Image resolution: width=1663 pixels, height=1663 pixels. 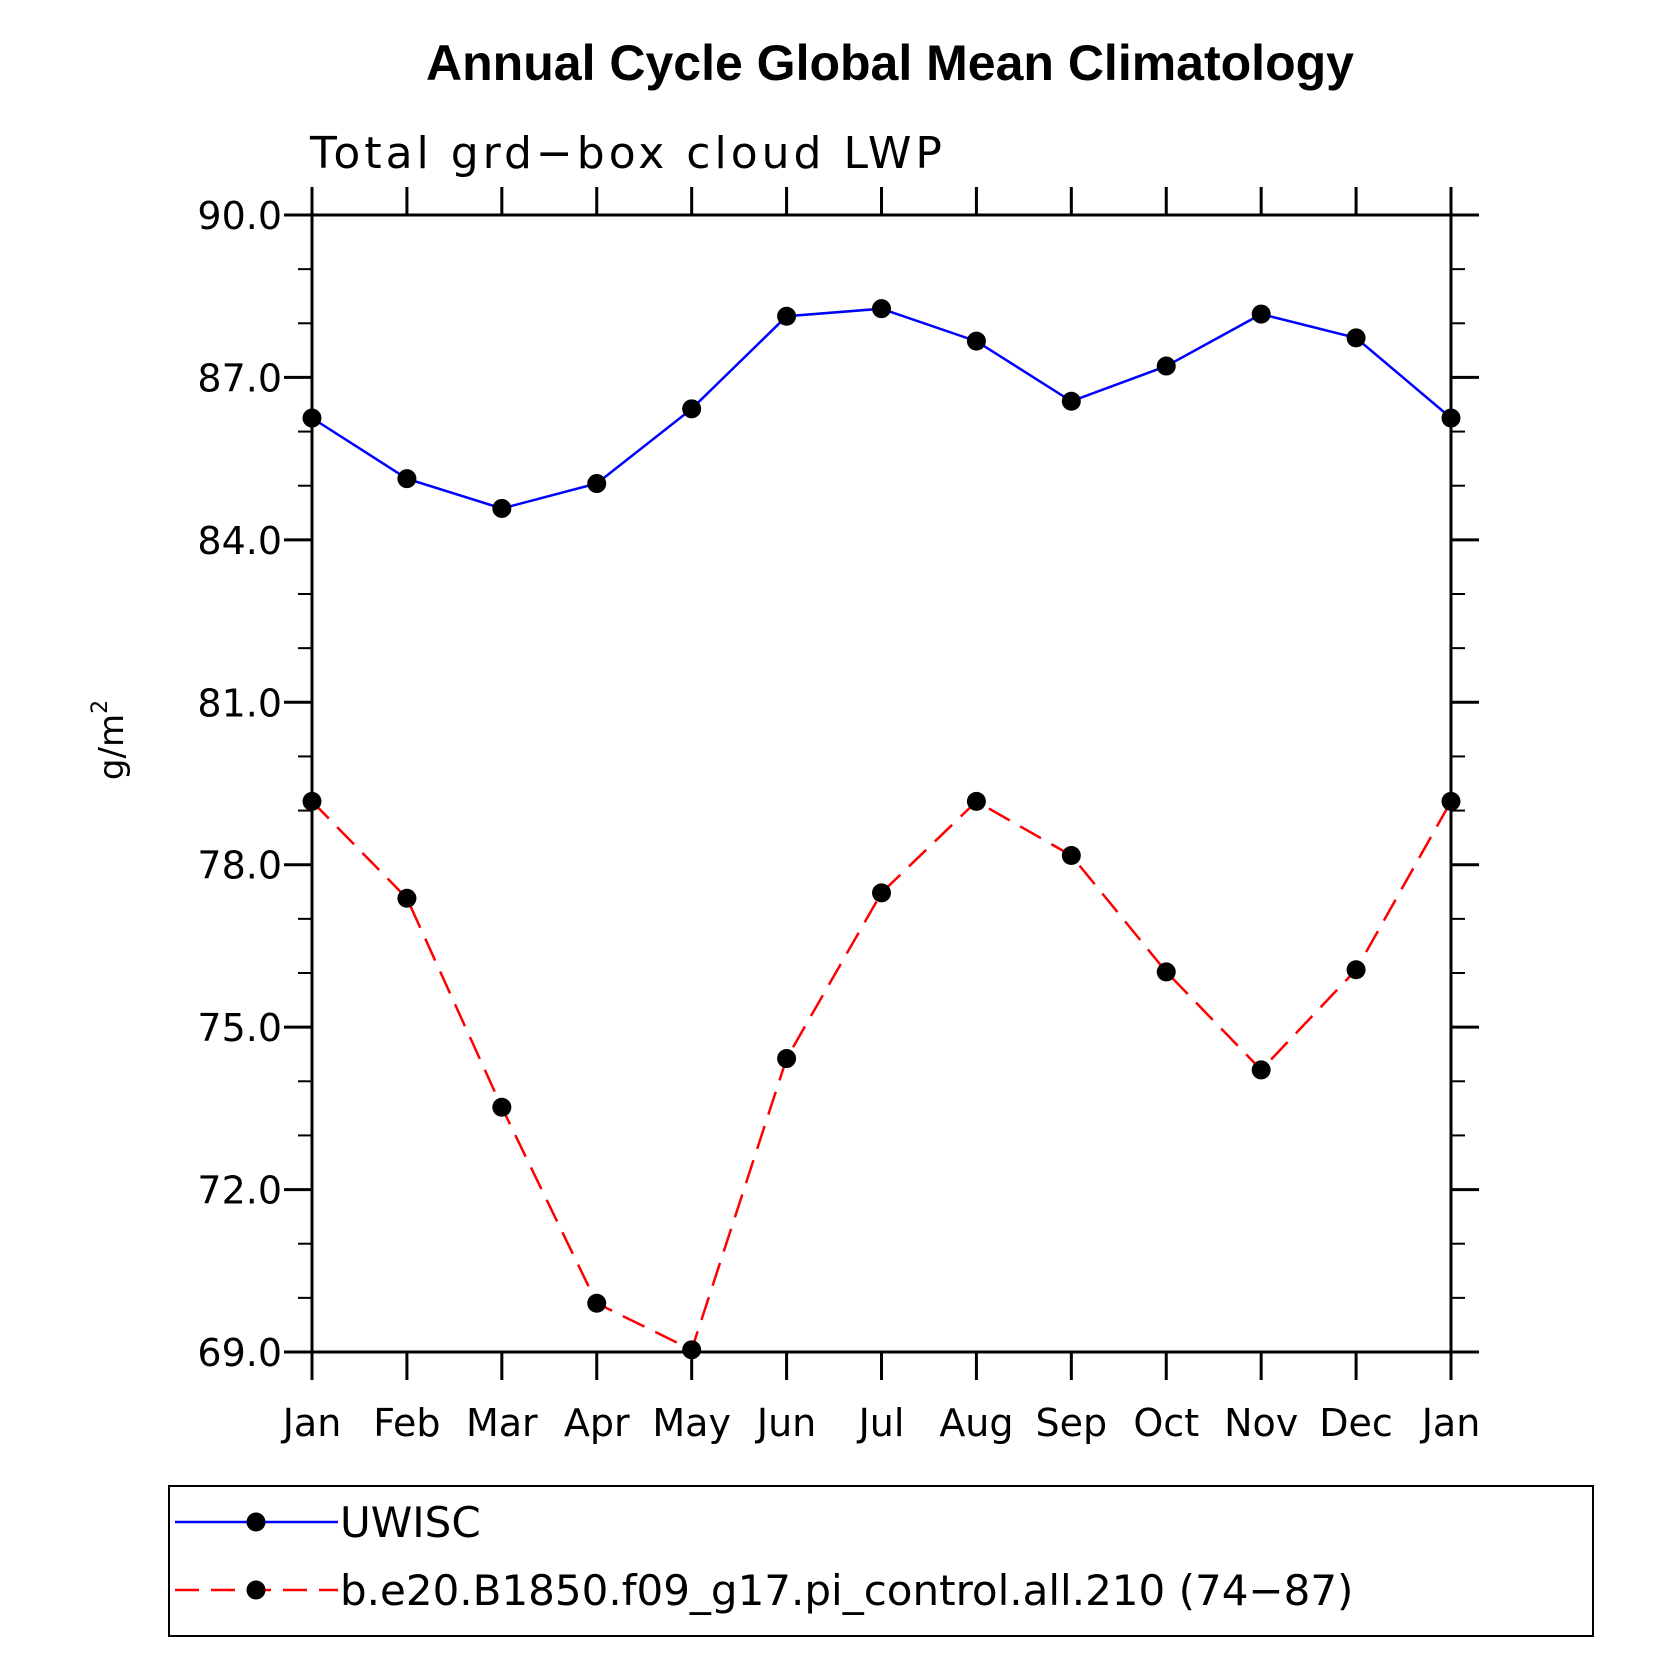 What do you see at coordinates (239, 1028) in the screenshot?
I see `y-tick-label: 75.0` at bounding box center [239, 1028].